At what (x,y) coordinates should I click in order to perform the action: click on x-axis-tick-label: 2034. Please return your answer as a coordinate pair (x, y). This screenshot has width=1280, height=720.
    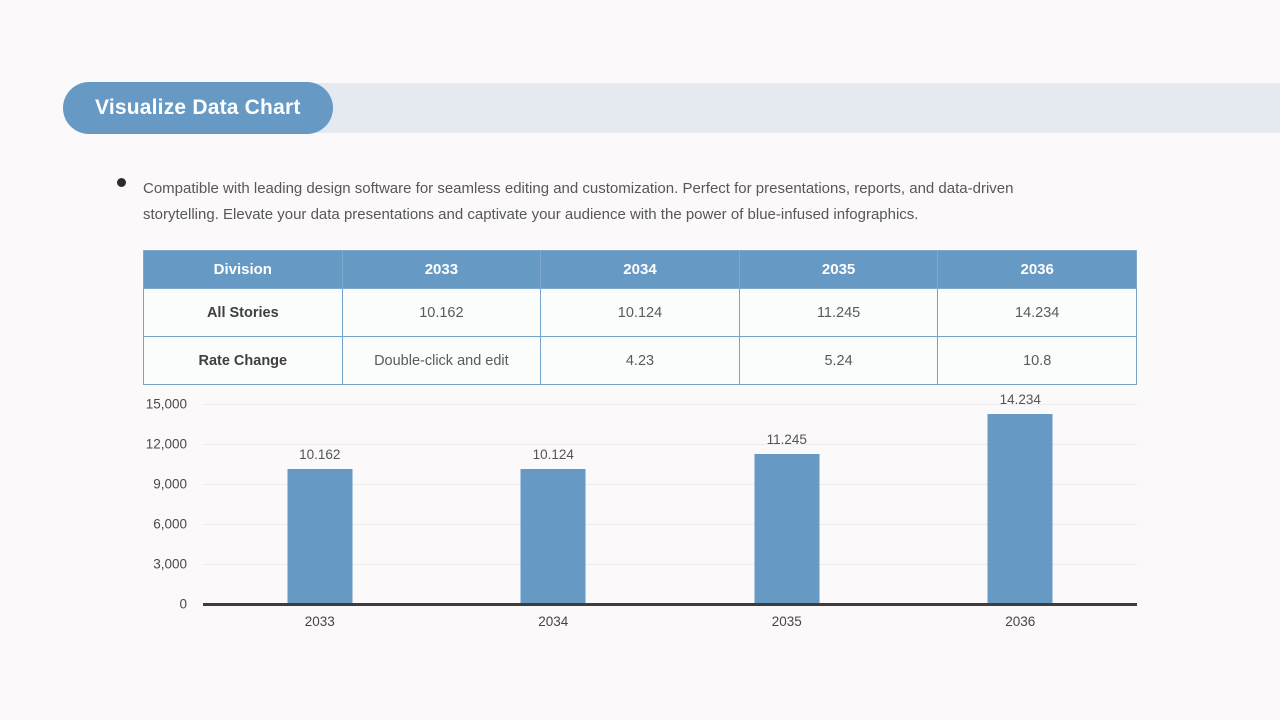
    Looking at the image, I should click on (553, 621).